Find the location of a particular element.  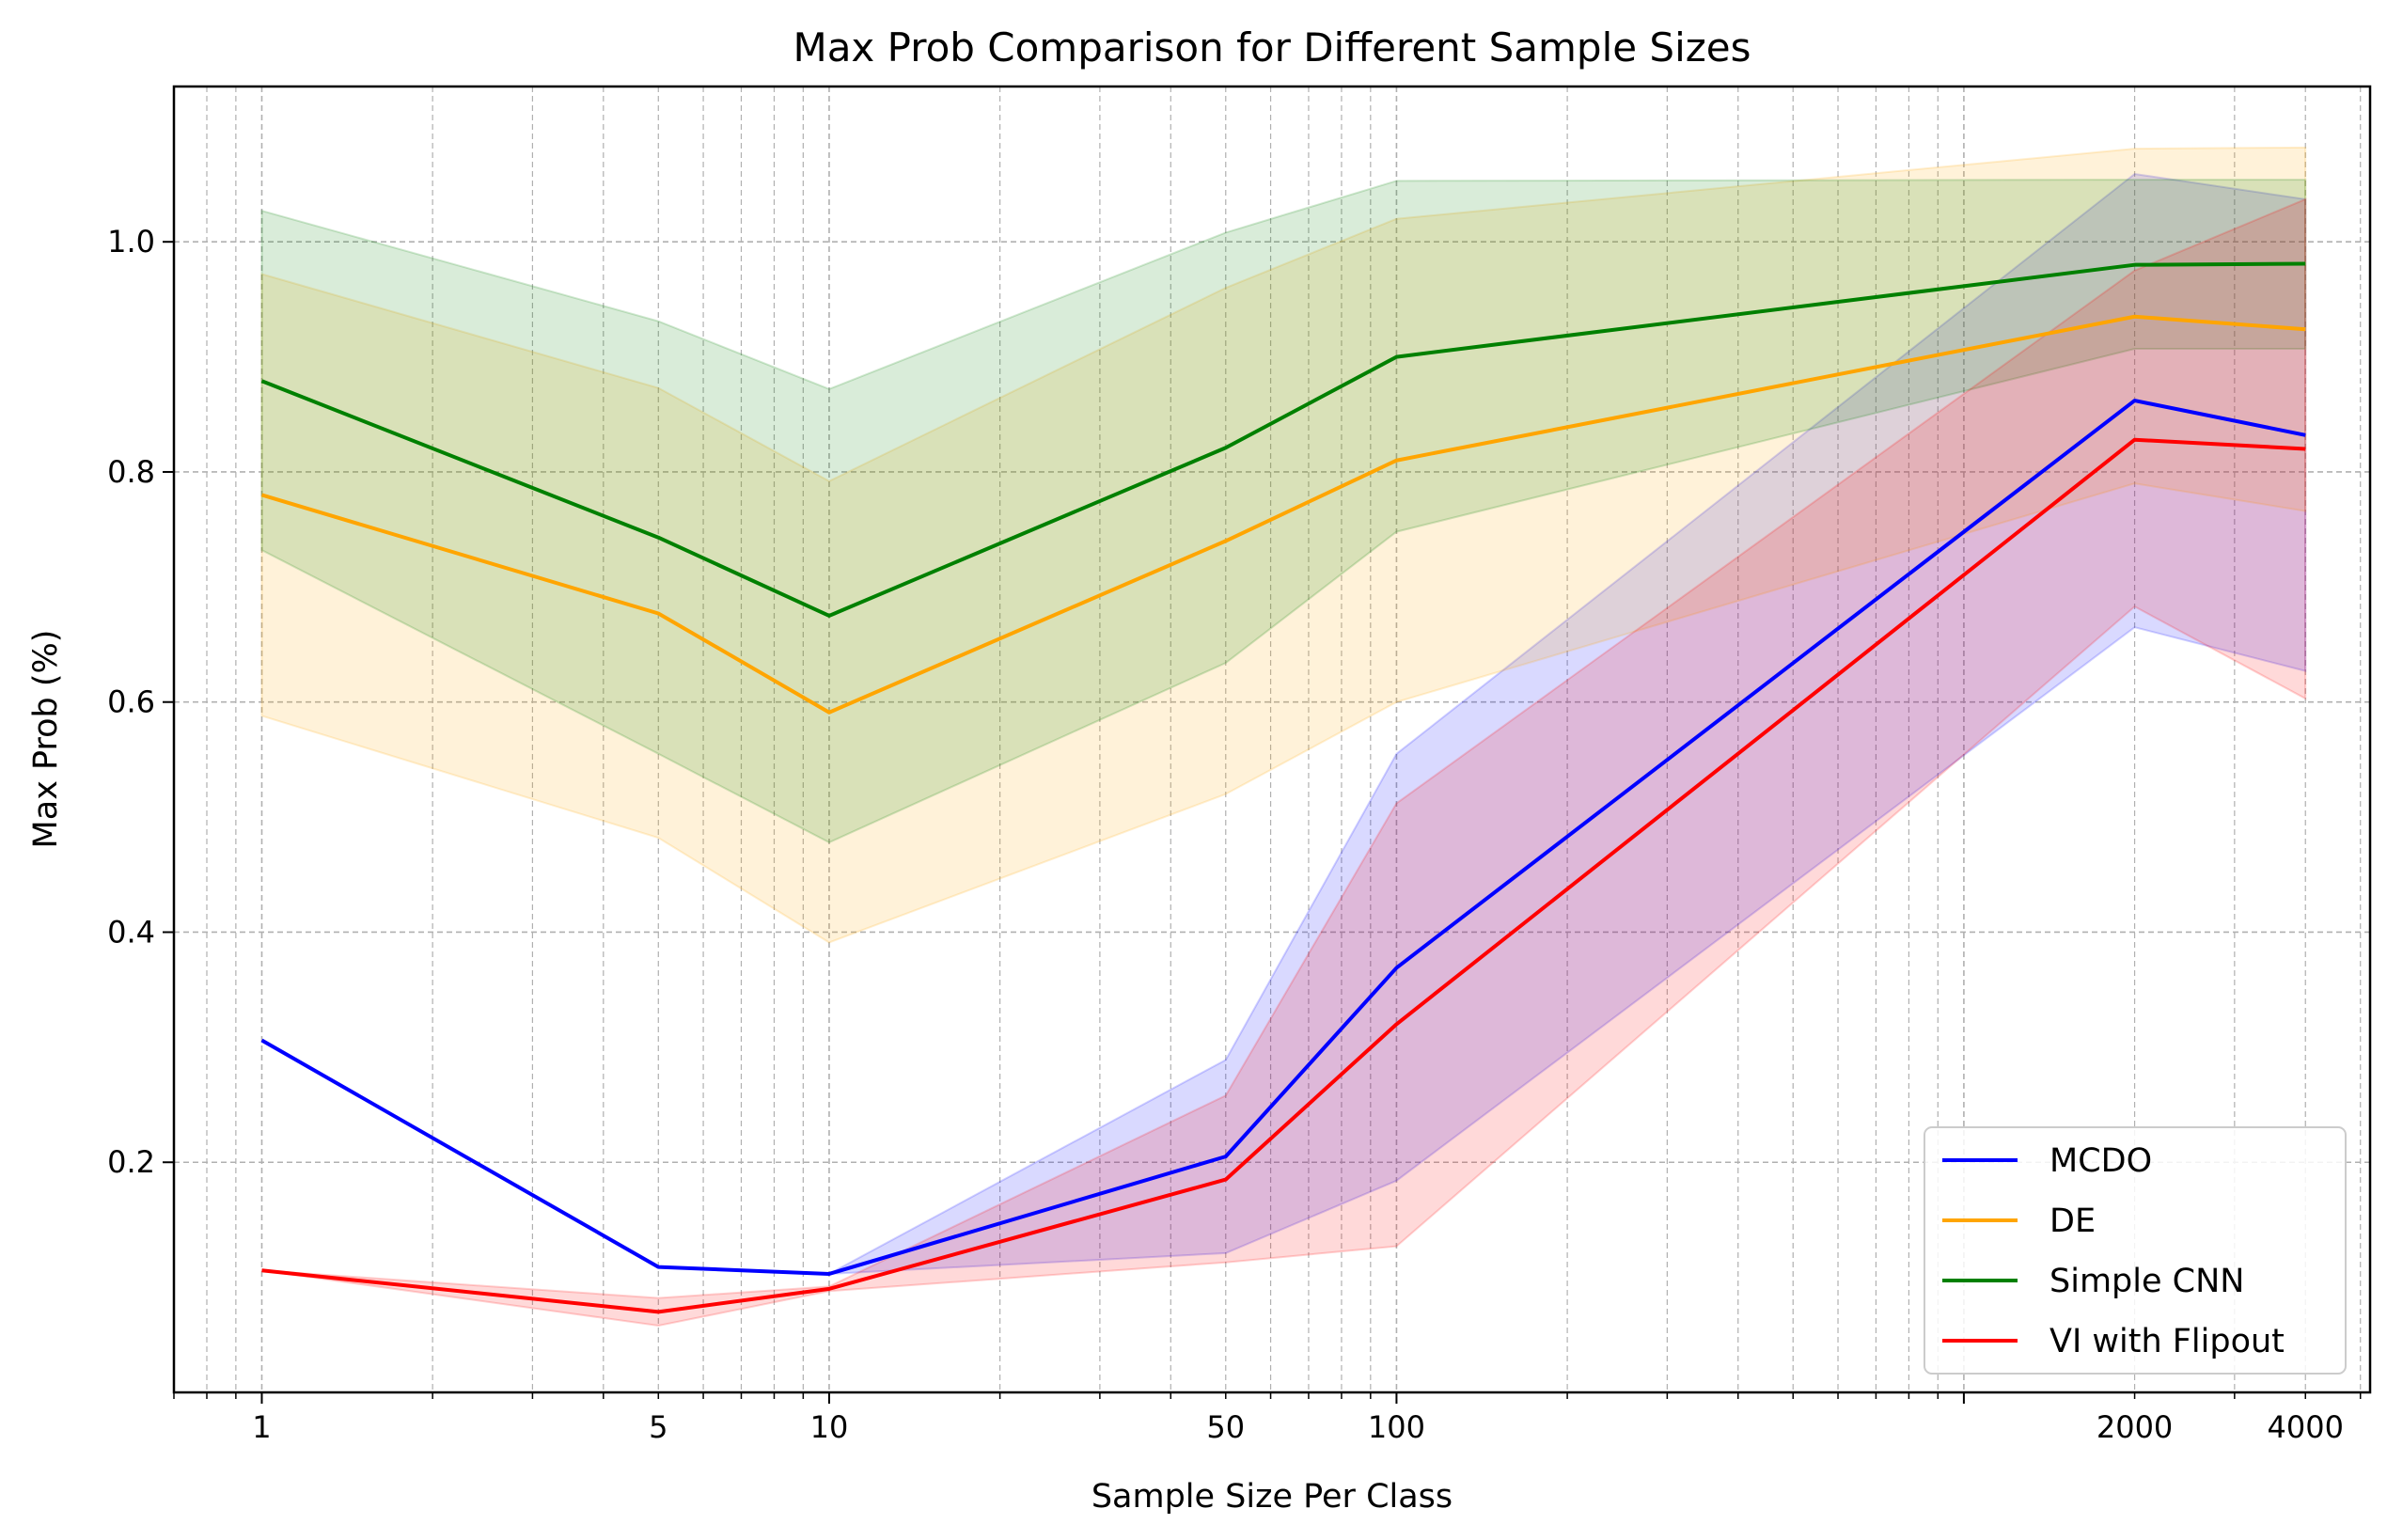

y-tick-label: 1.0 is located at coordinates (131, 241).